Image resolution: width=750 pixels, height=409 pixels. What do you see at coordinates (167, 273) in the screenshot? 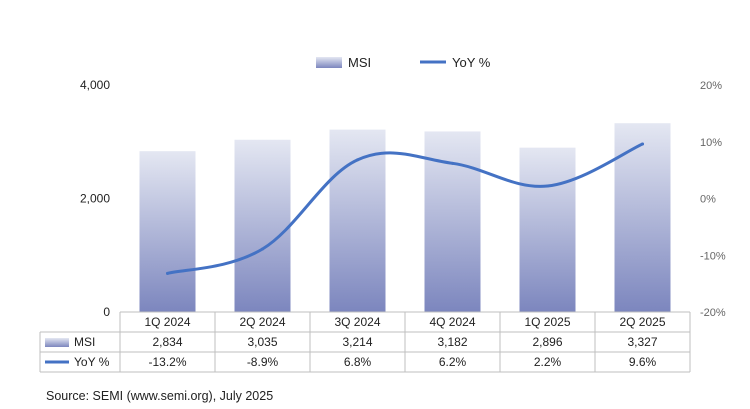
I see `yoy-point-1q-2024` at bounding box center [167, 273].